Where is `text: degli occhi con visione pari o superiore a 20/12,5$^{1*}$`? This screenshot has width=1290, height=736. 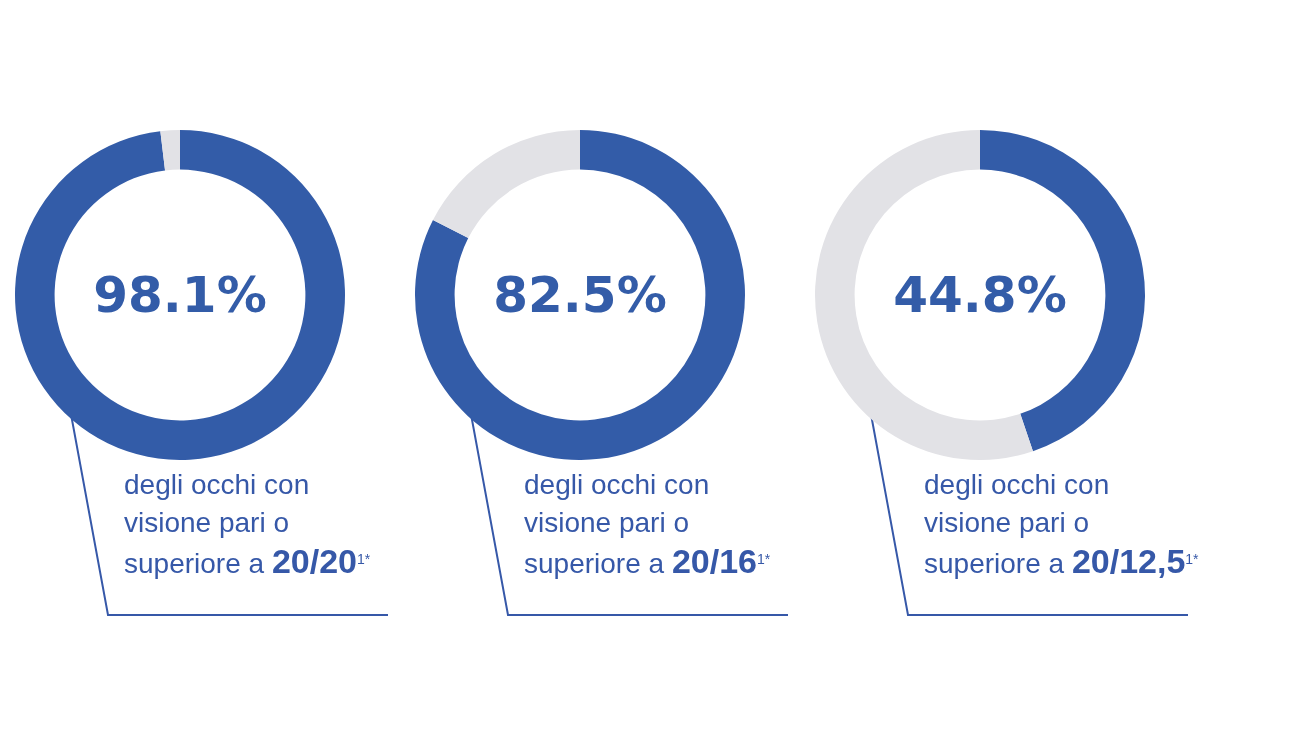
text: degli occhi con visione pari o superiore a 20/12,5$^{1*}$ is located at coordinates (1061, 525).